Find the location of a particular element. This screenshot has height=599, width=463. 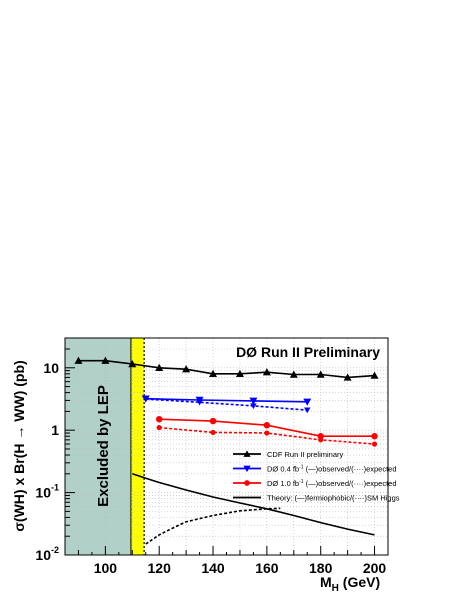

y-tick-label: 1 is located at coordinates (55, 430).